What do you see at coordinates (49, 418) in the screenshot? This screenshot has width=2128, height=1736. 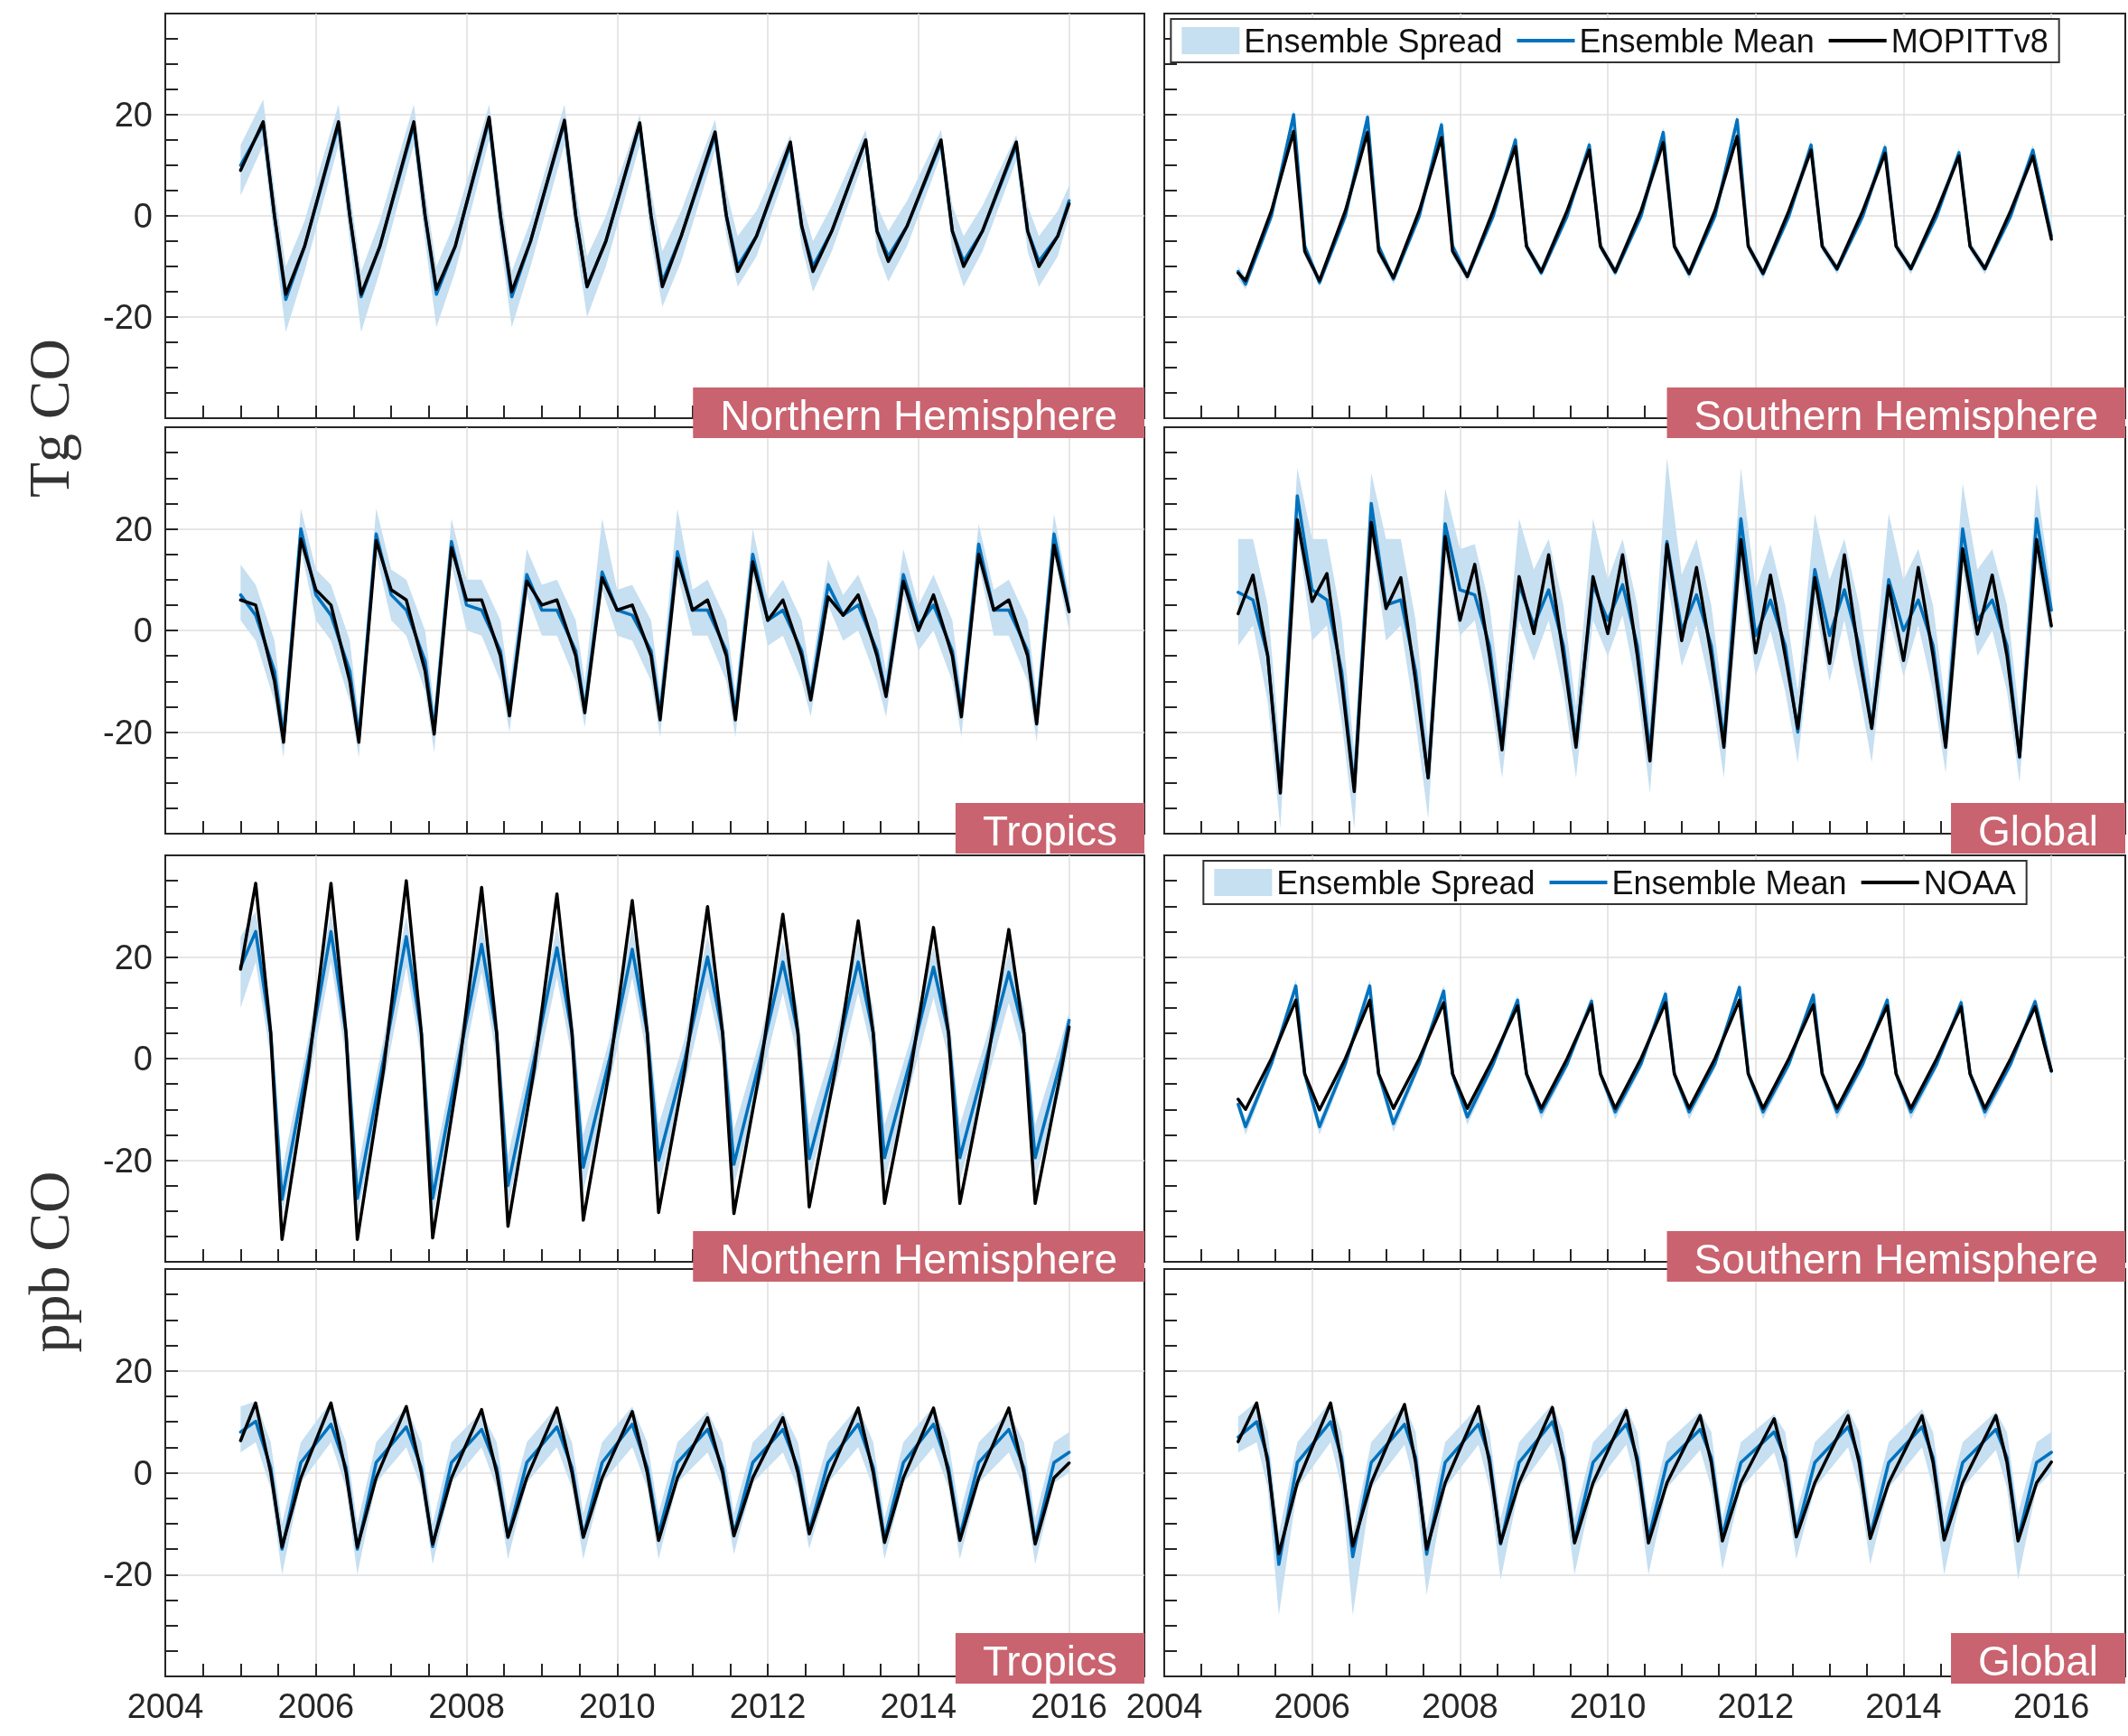 I see `y-axis-title: Tg CO` at bounding box center [49, 418].